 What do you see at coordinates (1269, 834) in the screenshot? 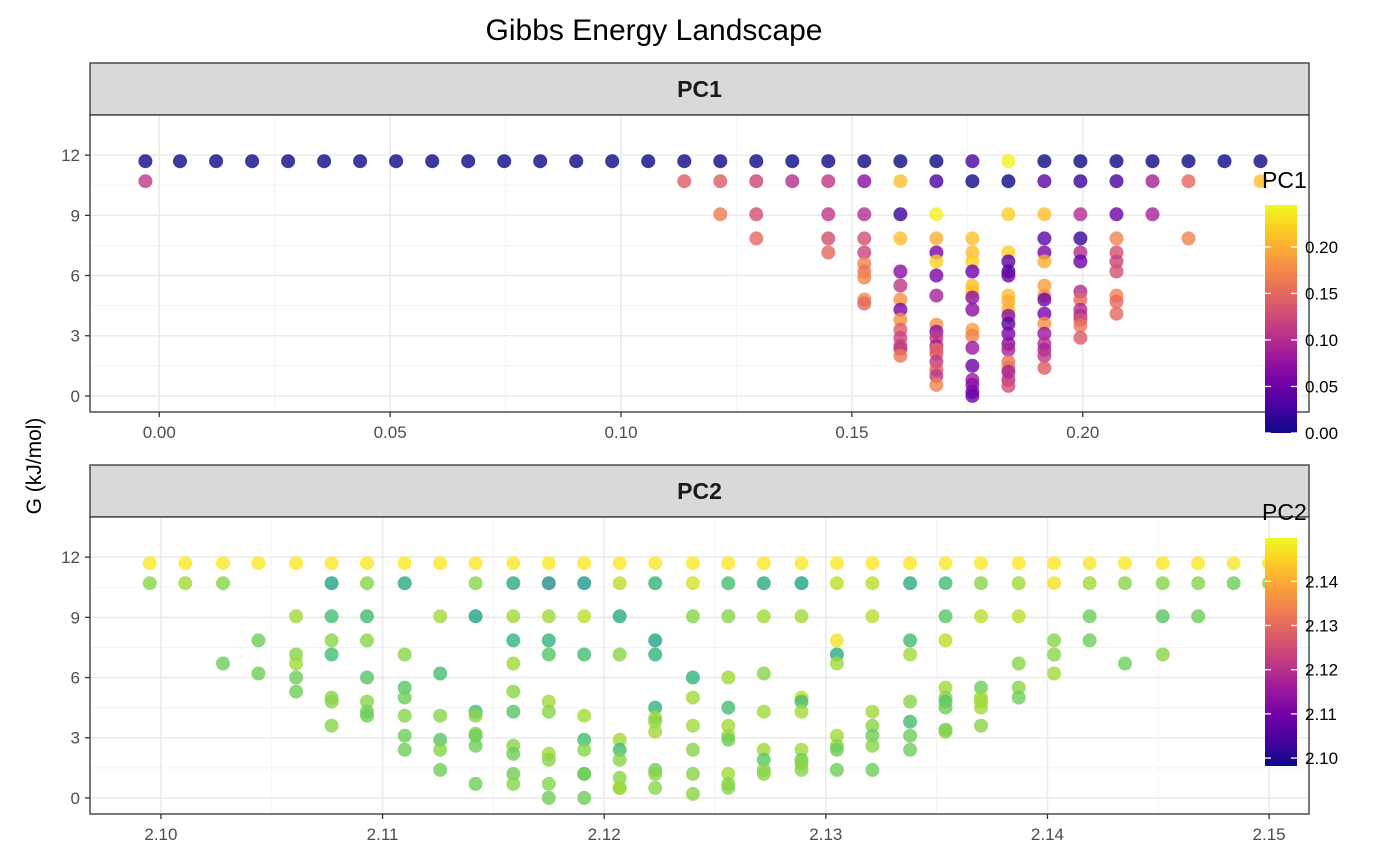
I see `x-tick-label: 2.15` at bounding box center [1269, 834].